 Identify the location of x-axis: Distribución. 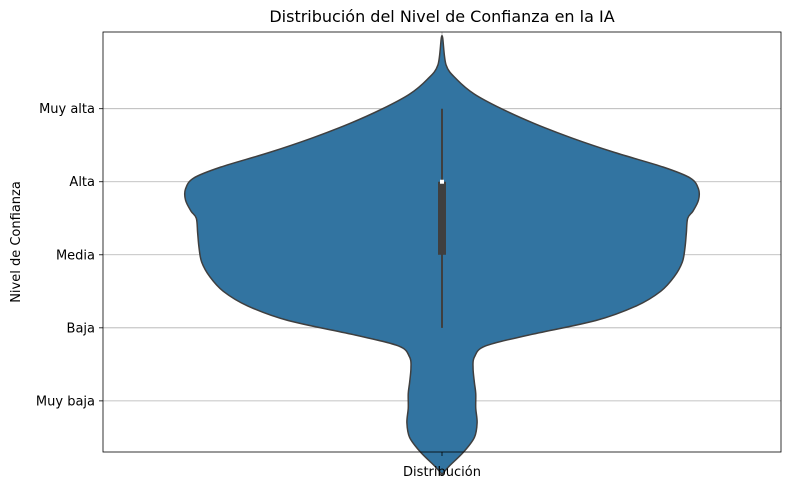
(442, 466).